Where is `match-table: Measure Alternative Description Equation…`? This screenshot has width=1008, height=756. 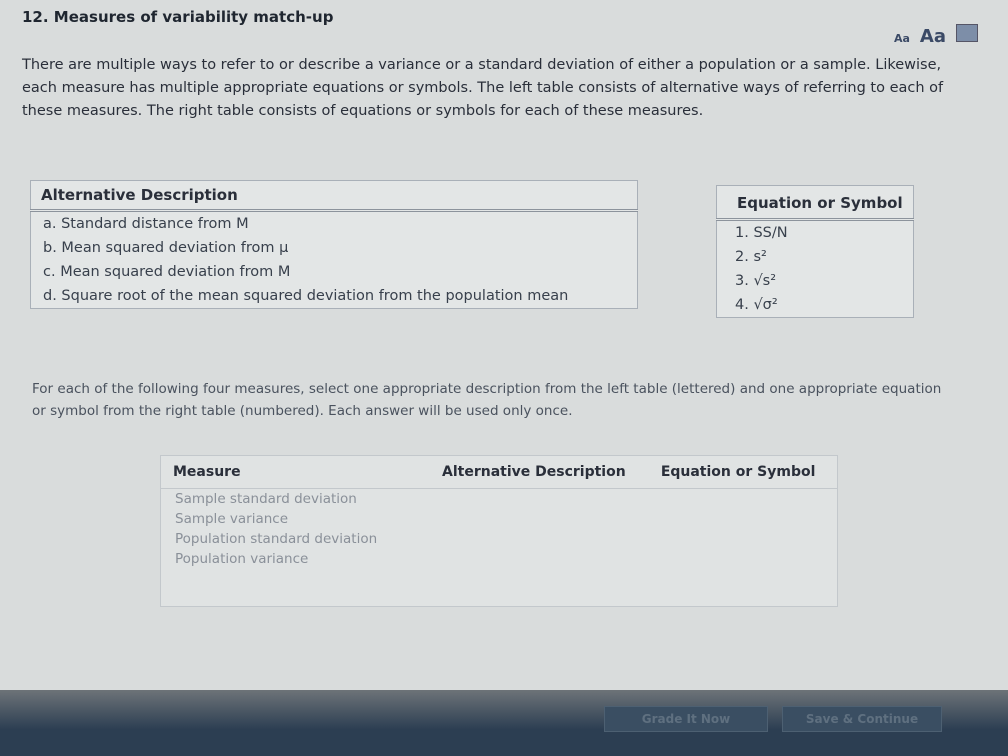 match-table: Measure Alternative Description Equation… is located at coordinates (499, 512).